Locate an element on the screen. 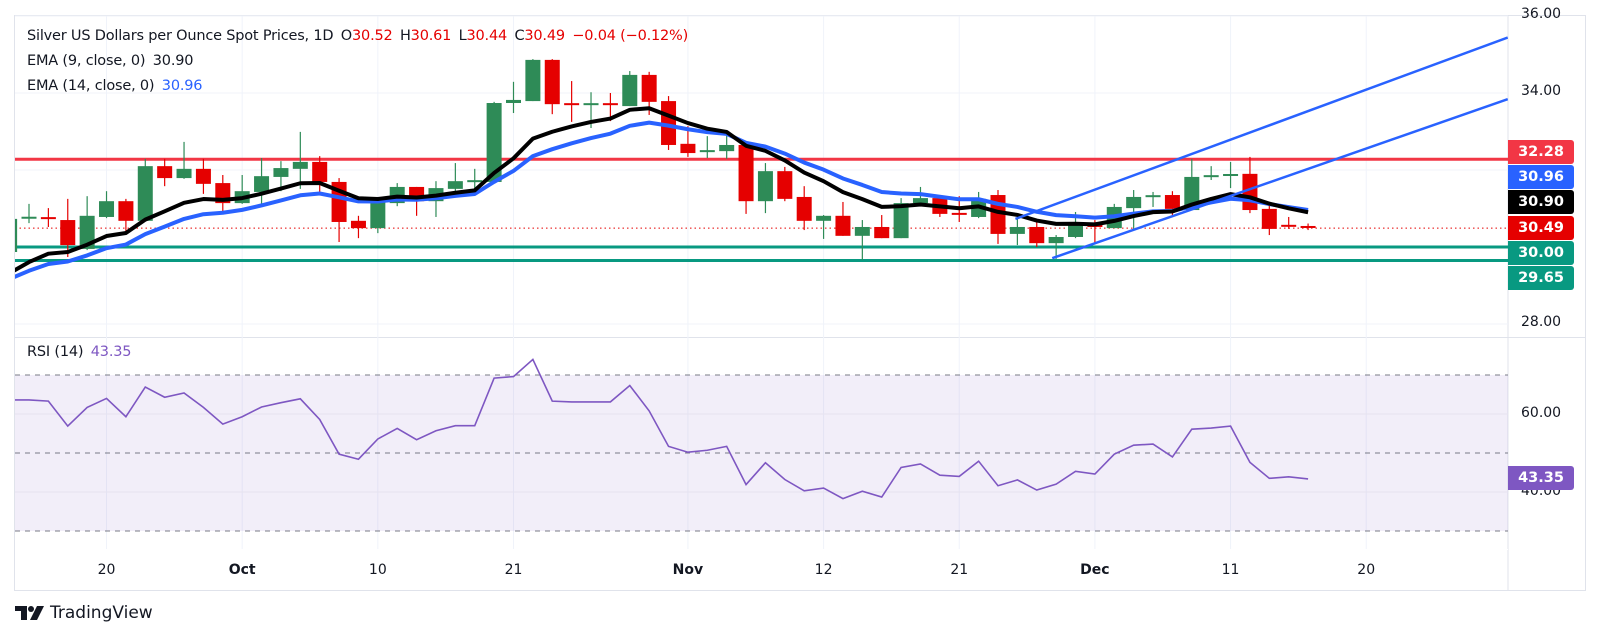 This screenshot has width=1601, height=644. time-tick-label: 12 is located at coordinates (823, 570).